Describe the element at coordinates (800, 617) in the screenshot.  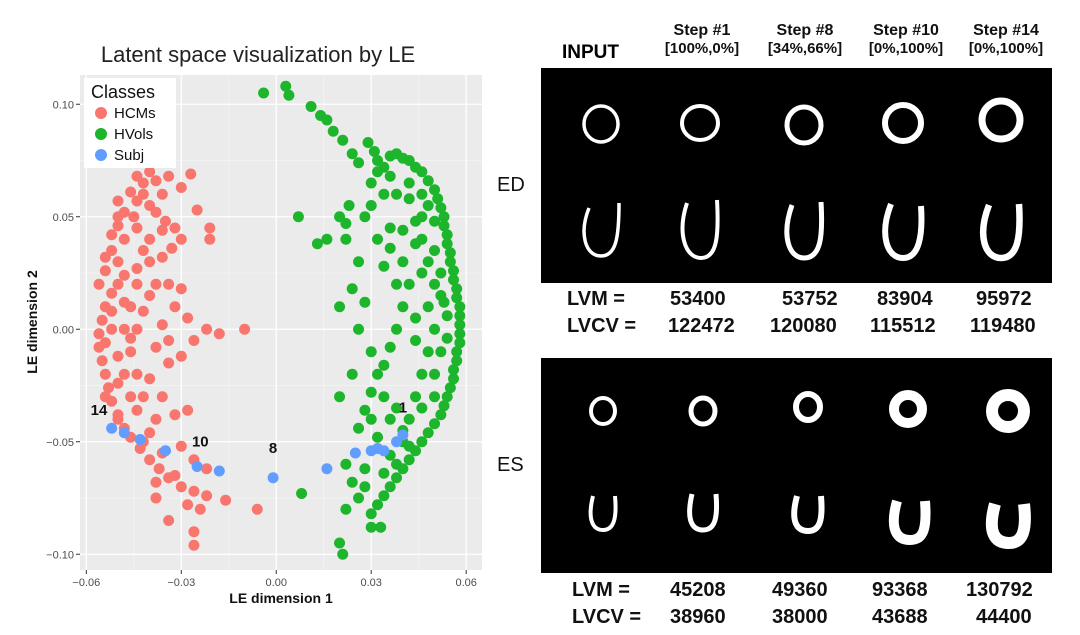
I see `es-lvcv-value-step8: 38000` at that location.